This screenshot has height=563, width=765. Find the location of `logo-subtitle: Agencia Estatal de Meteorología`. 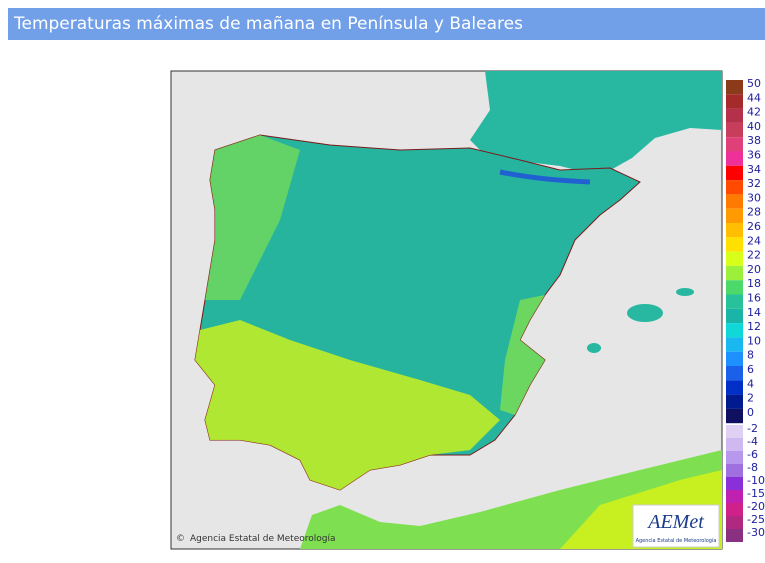

logo-subtitle: Agencia Estatal de Meteorología is located at coordinates (676, 540).